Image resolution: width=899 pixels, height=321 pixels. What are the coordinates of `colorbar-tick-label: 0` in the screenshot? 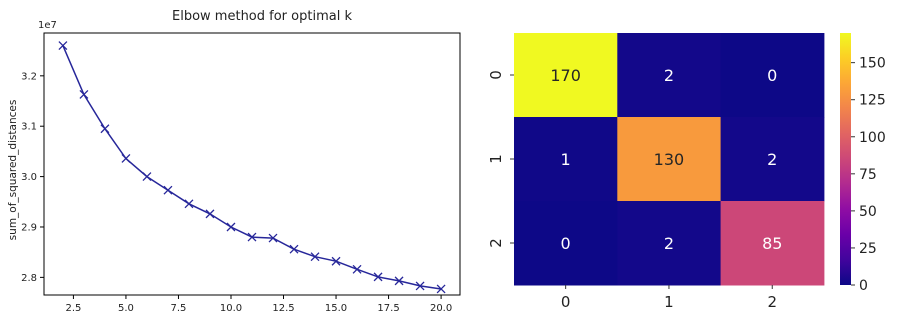 It's located at (863, 286).